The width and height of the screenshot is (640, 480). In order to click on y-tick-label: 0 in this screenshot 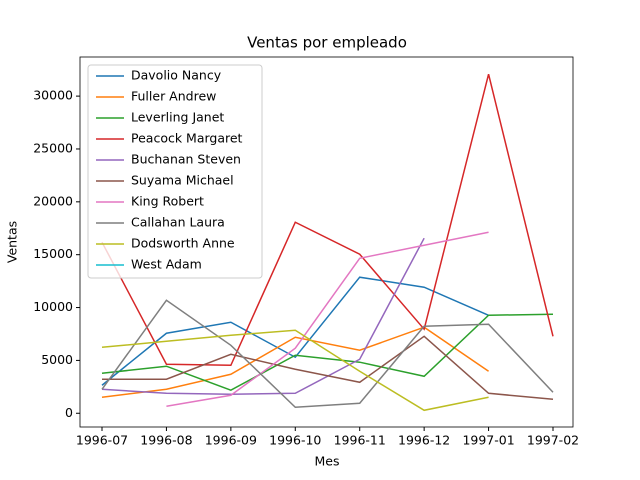, I will do `click(69, 412)`.